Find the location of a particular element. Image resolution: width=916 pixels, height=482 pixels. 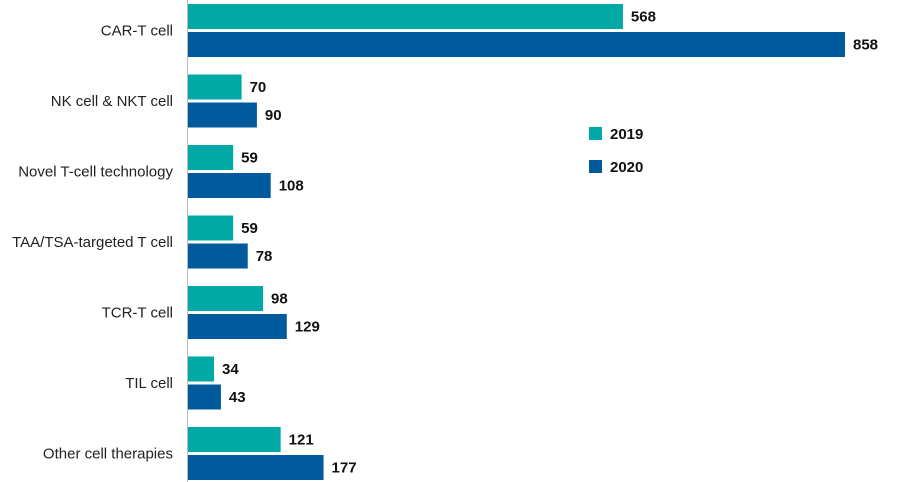

bar-til-cell-2020 is located at coordinates (204, 397).